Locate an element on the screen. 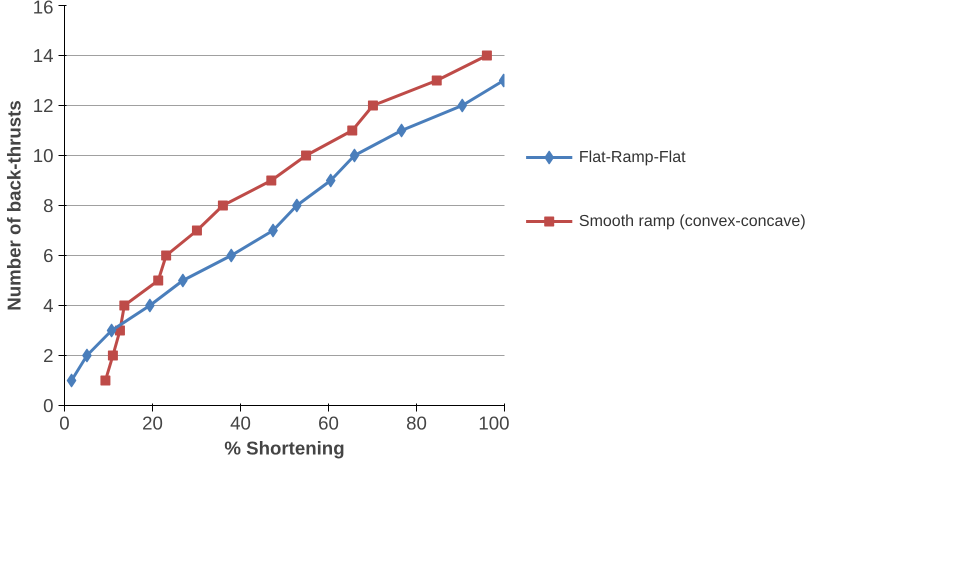 This screenshot has height=581, width=960. x-tick-label: 40 is located at coordinates (240, 423).